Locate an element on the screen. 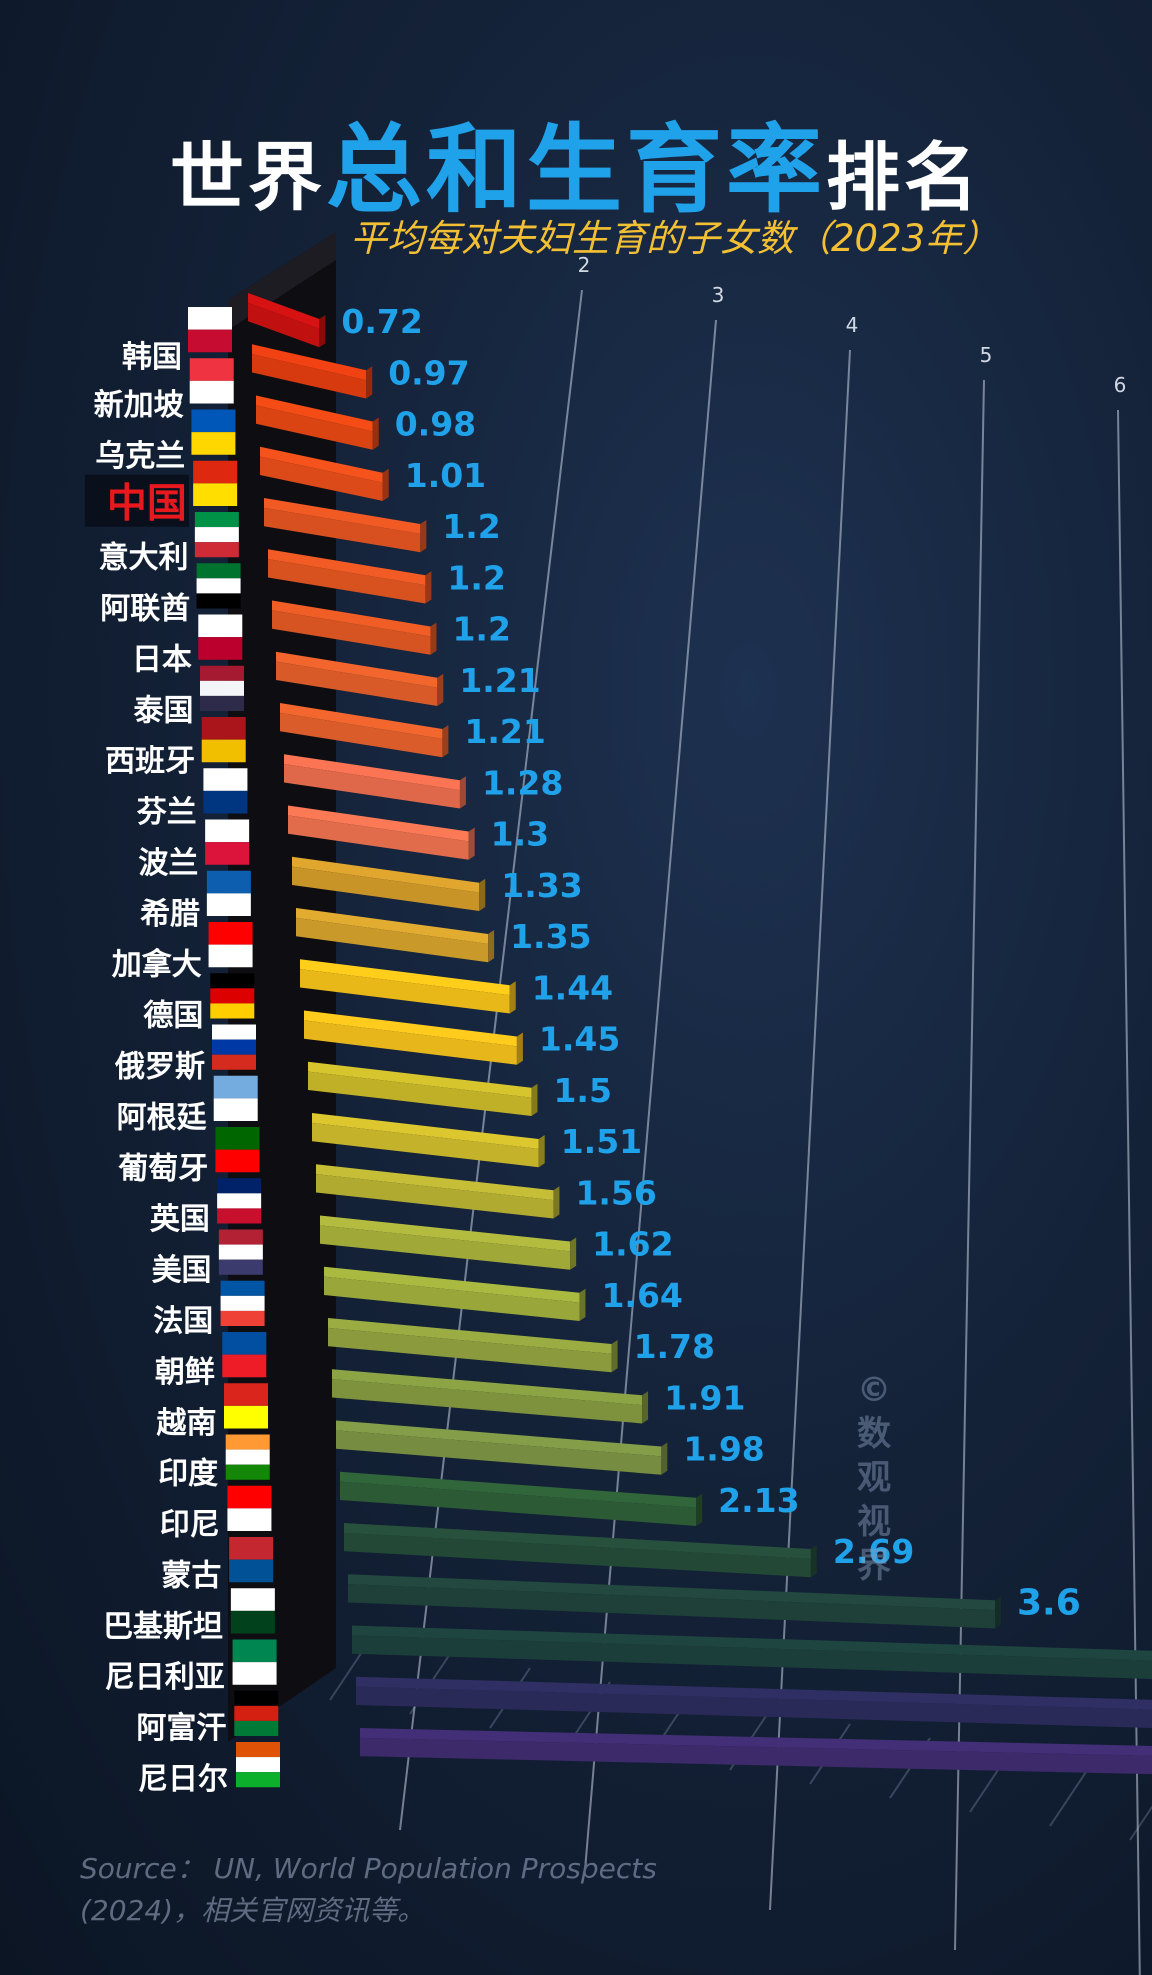 The height and width of the screenshot is (1975, 1152). x-tick-label: 4 is located at coordinates (852, 325).